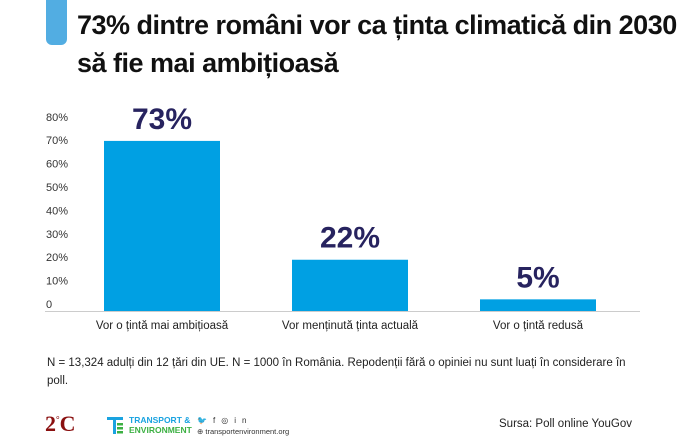 The image size is (700, 441). I want to click on x-category-label: Vor o țintă mai ambițioasă, so click(162, 326).